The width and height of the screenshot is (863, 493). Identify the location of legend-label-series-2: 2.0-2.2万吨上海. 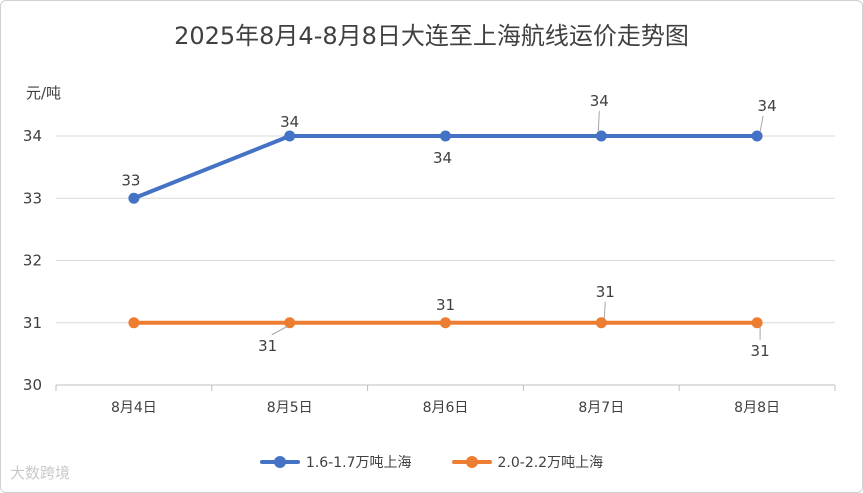
(550, 463).